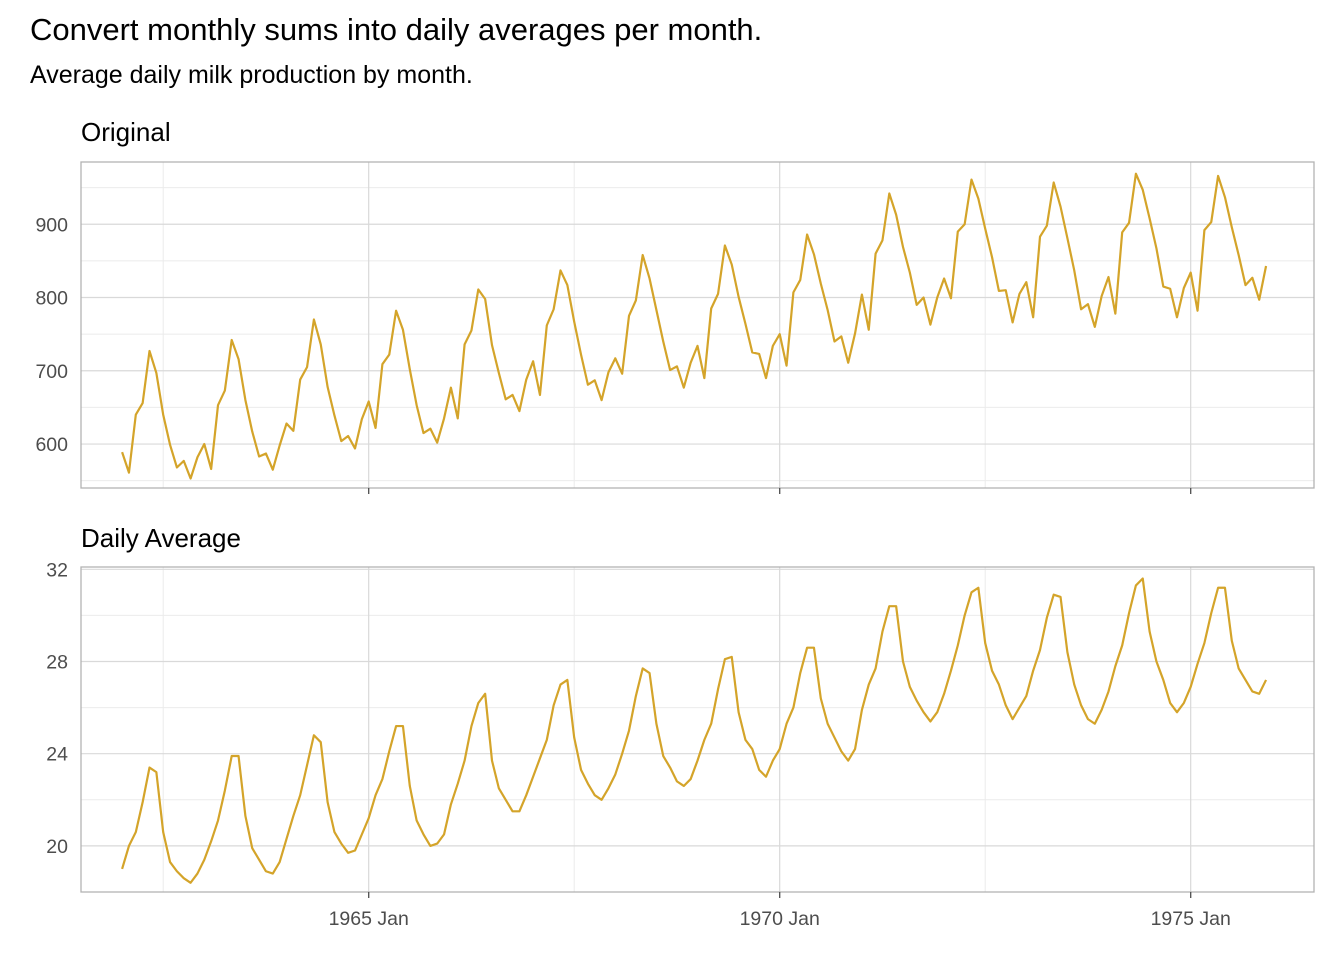 Image resolution: width=1344 pixels, height=960 pixels. I want to click on chart-subtitle: Average daily milk production by month., so click(251, 75).